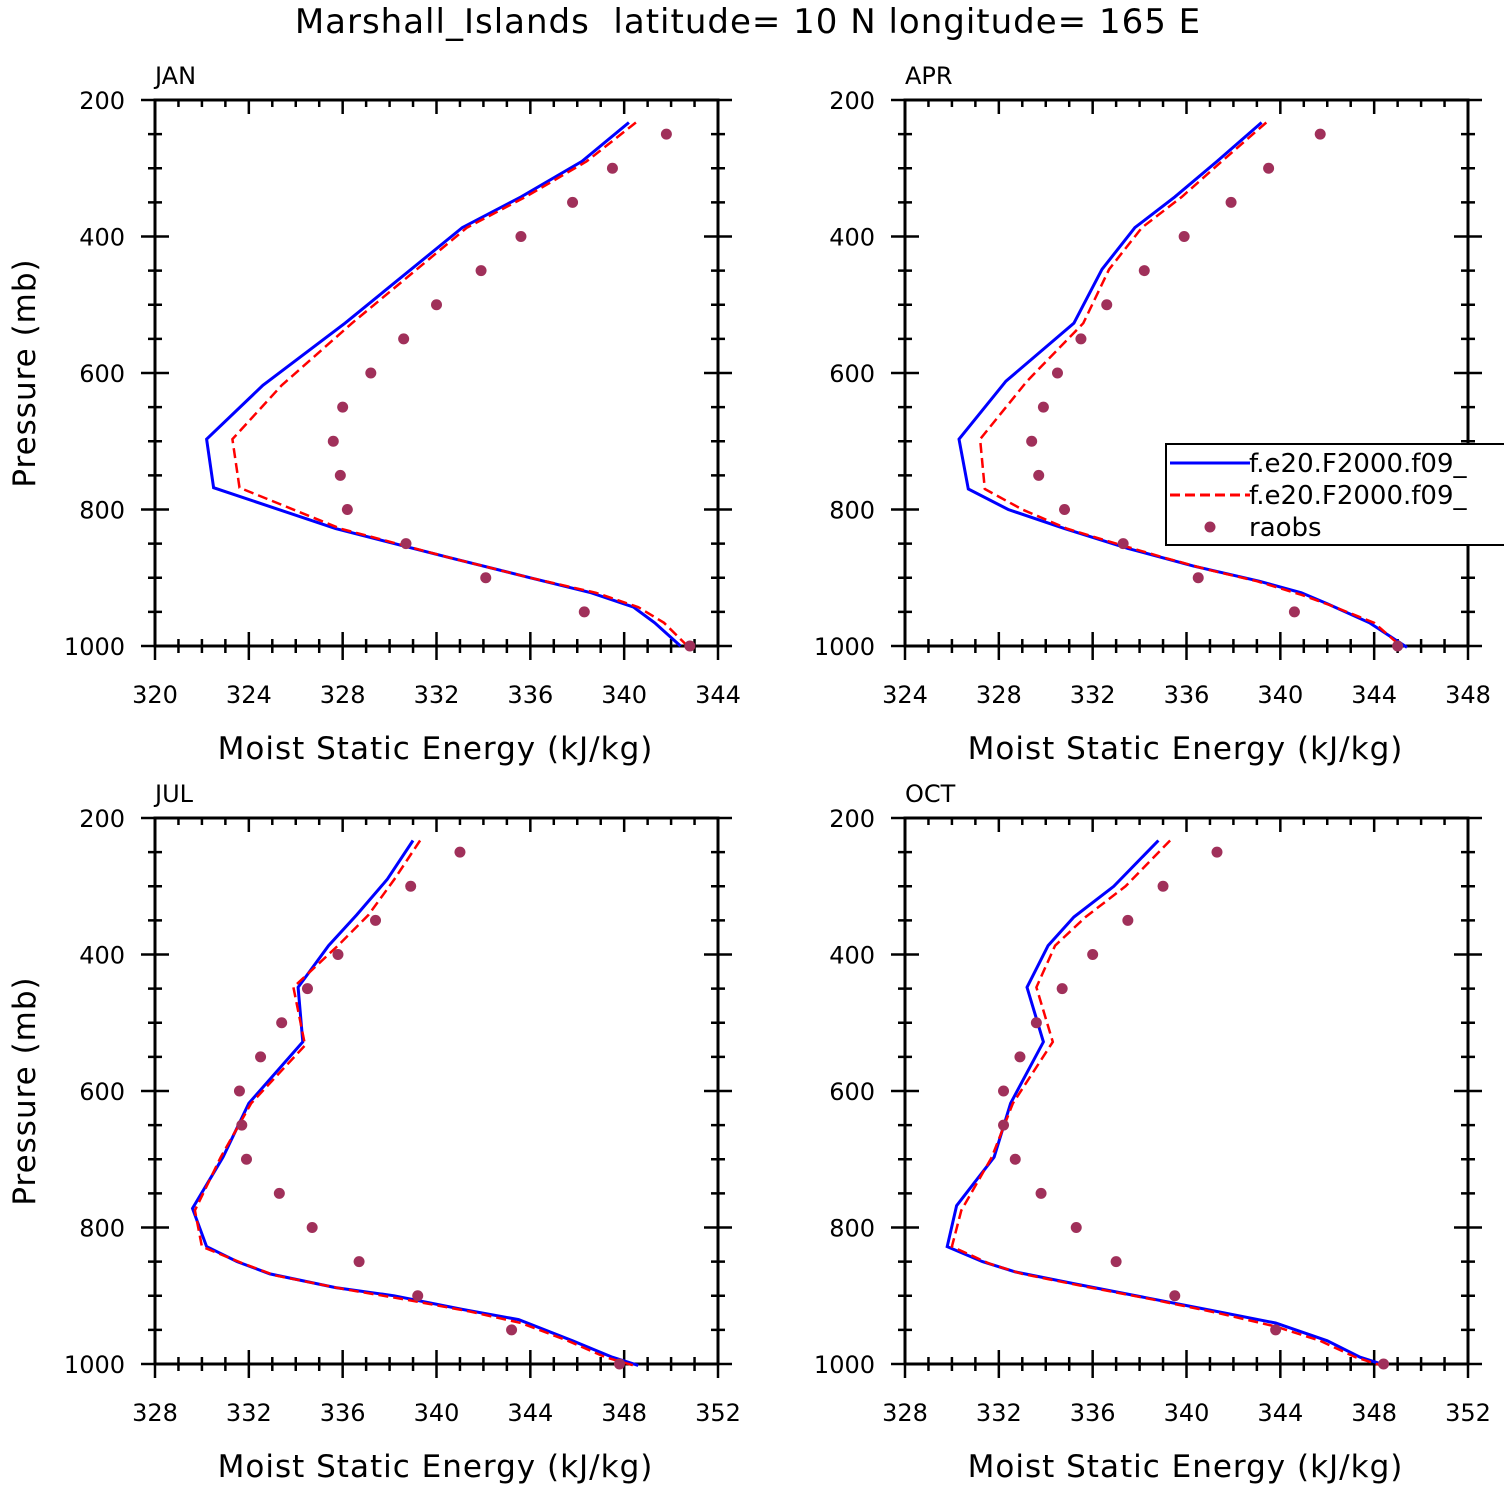  Describe the element at coordinates (173, 794) in the screenshot. I see `panel-month-label: JUL` at that location.